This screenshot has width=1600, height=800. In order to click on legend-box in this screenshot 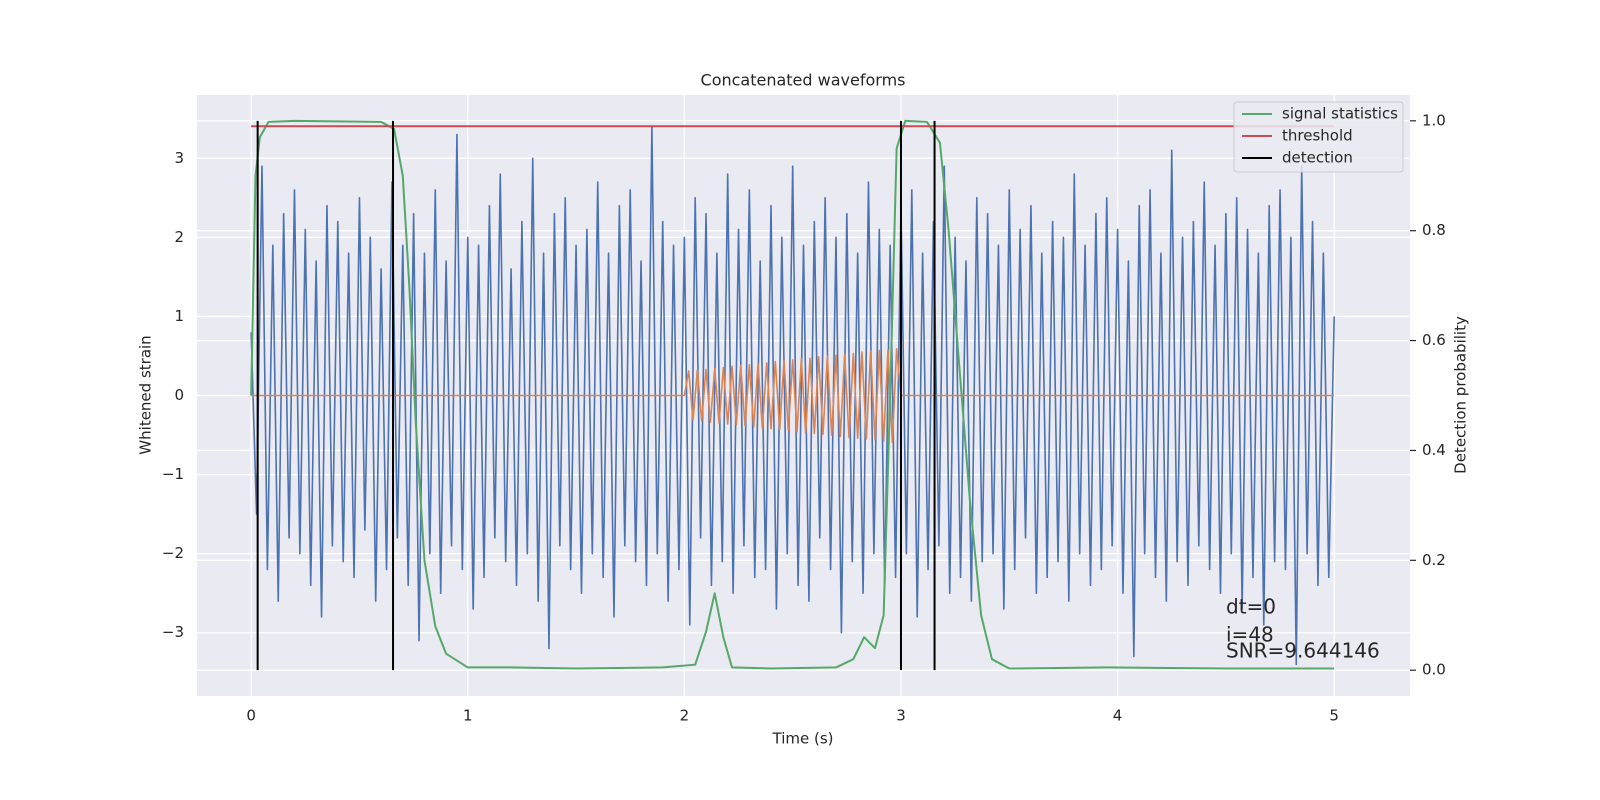, I will do `click(1318, 137)`.